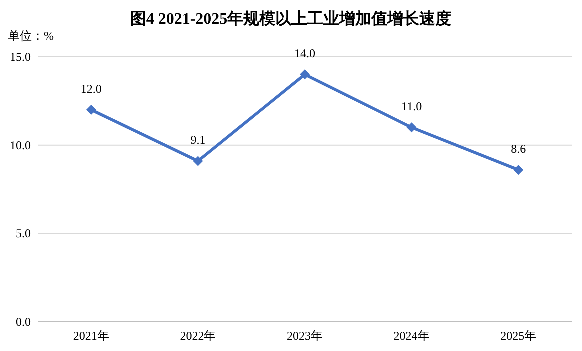  I want to click on y-tick-label: 0.0, so click(23, 322).